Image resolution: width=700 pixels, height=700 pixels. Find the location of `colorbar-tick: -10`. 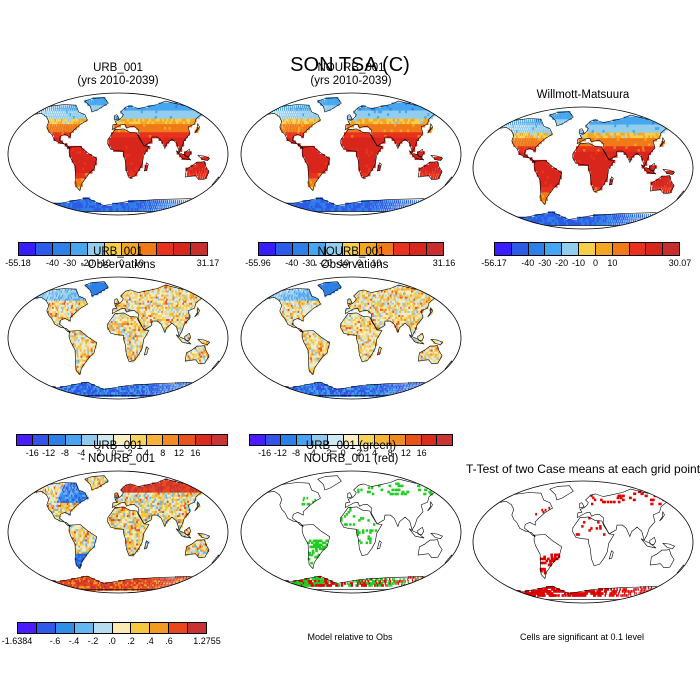

colorbar-tick: -10 is located at coordinates (104, 263).